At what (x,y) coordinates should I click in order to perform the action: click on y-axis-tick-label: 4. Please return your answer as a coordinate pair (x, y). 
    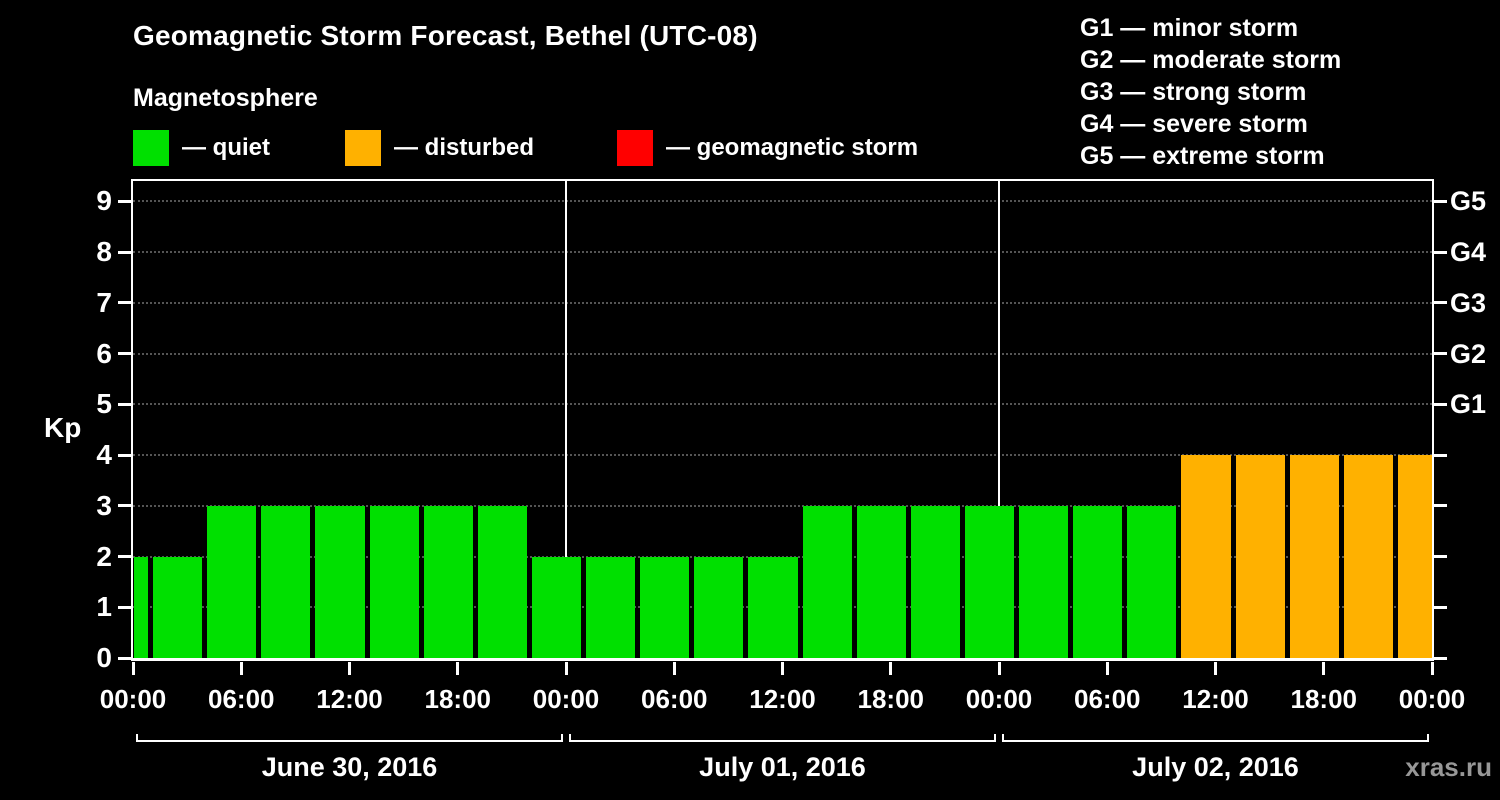
    Looking at the image, I should click on (104, 455).